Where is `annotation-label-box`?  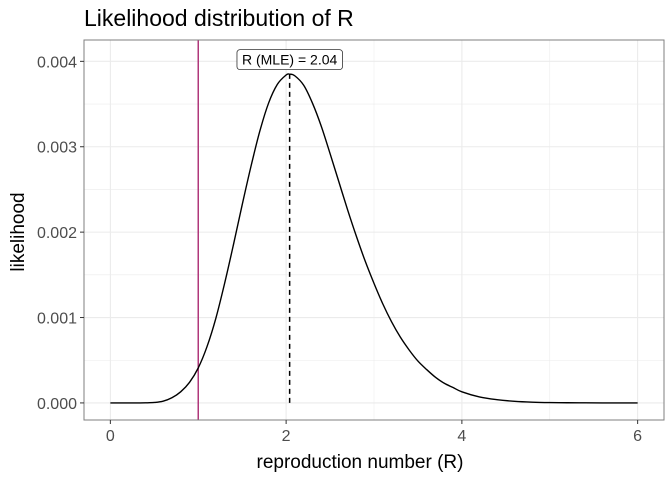
annotation-label-box is located at coordinates (289, 60).